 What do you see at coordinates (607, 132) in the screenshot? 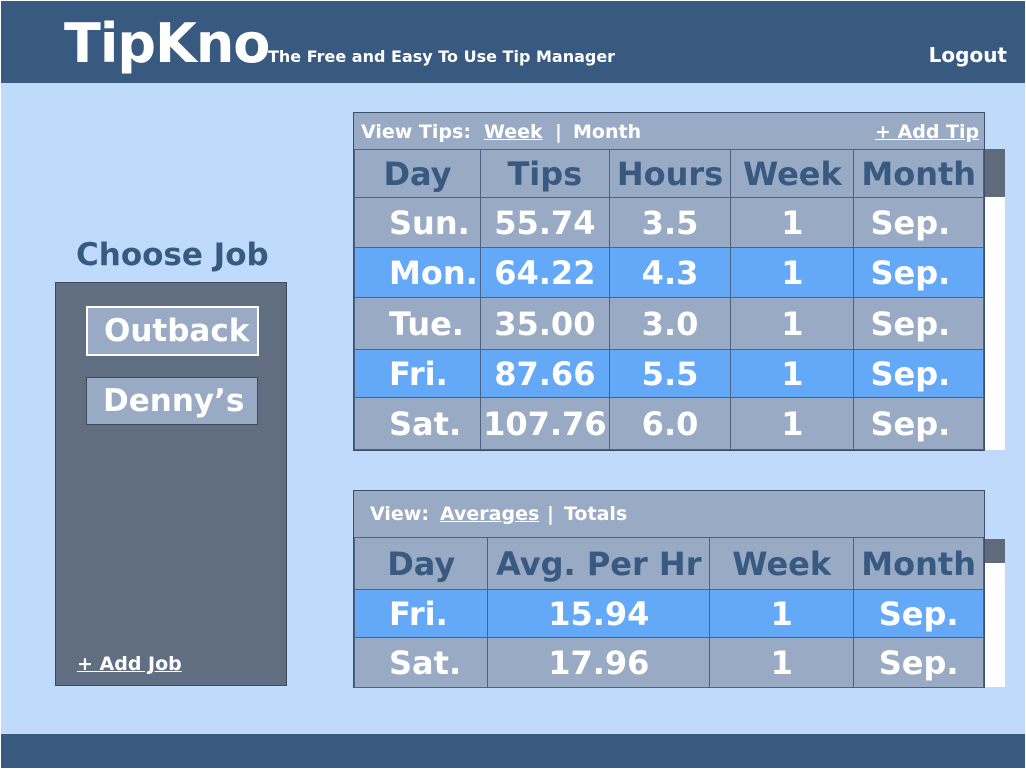
I see `month-view-link: Month` at bounding box center [607, 132].